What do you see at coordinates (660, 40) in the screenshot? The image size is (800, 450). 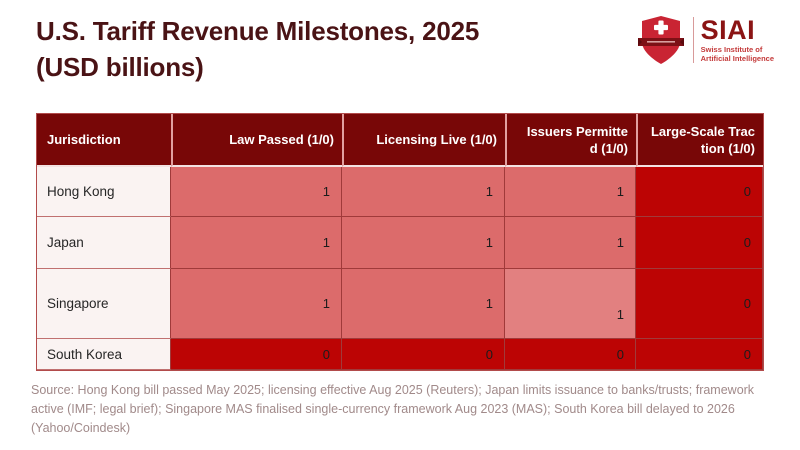 I see `siai-shield-icon` at bounding box center [660, 40].